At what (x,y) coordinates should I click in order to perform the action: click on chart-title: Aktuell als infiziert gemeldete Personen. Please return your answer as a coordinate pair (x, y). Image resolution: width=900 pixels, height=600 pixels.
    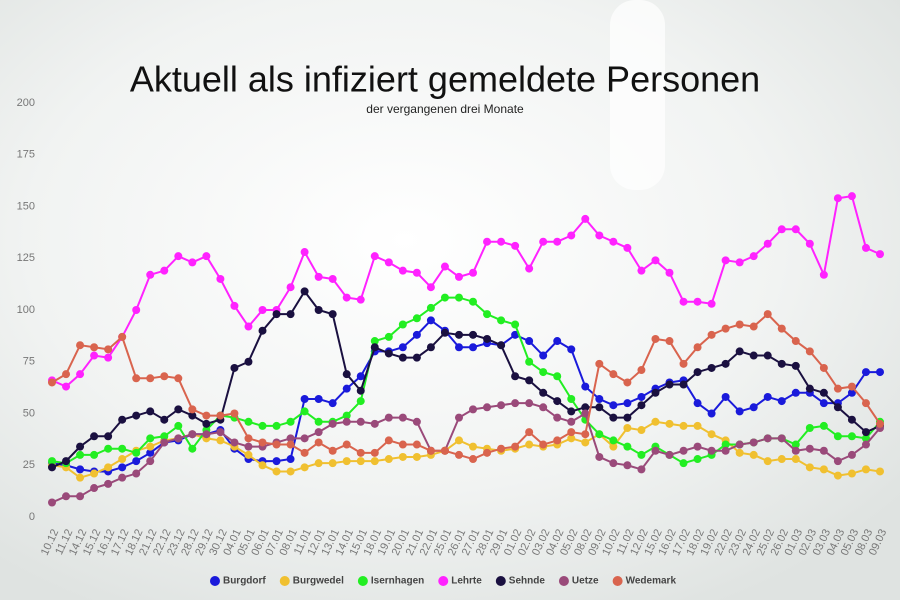
    Looking at the image, I should click on (445, 79).